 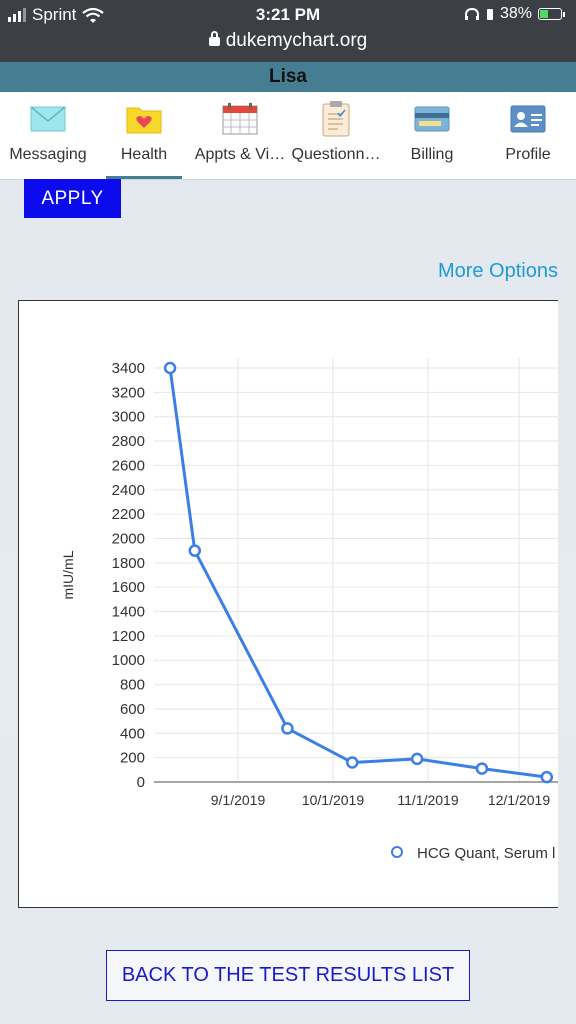 I want to click on id-card-icon, so click(x=528, y=119).